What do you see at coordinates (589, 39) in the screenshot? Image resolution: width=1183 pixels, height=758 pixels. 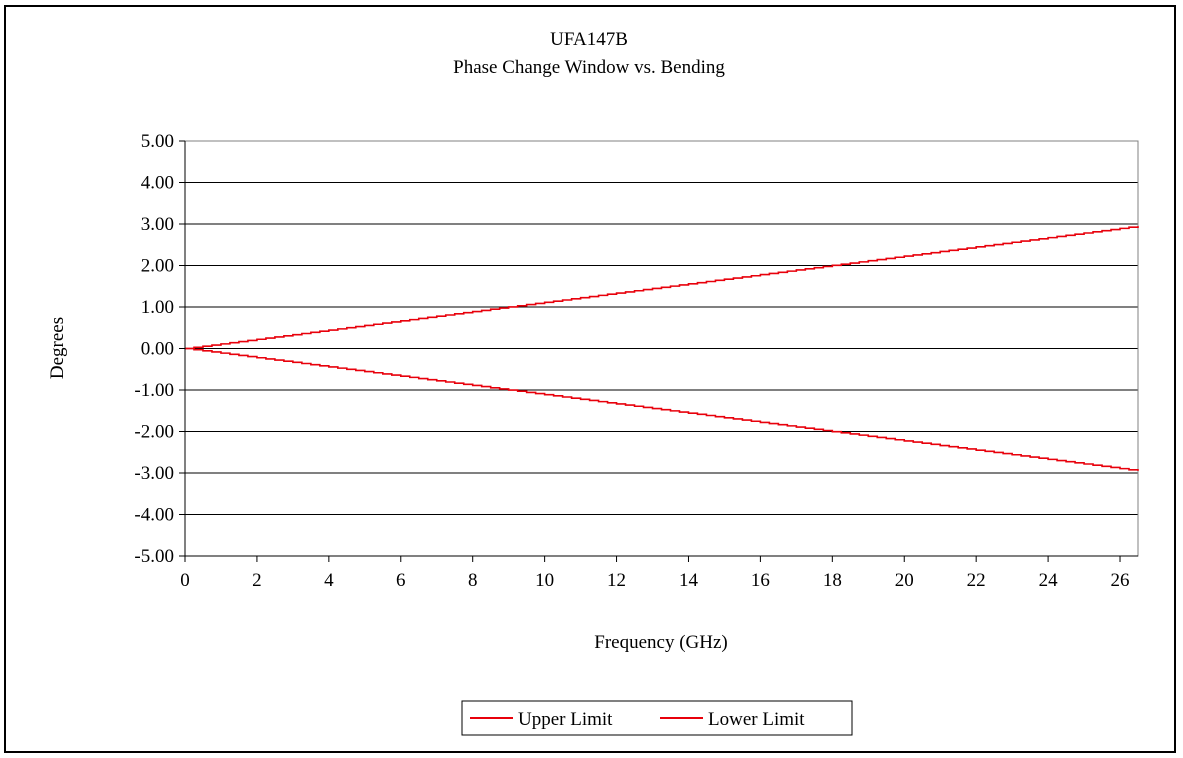 I see `chart-title: UFA147B` at bounding box center [589, 39].